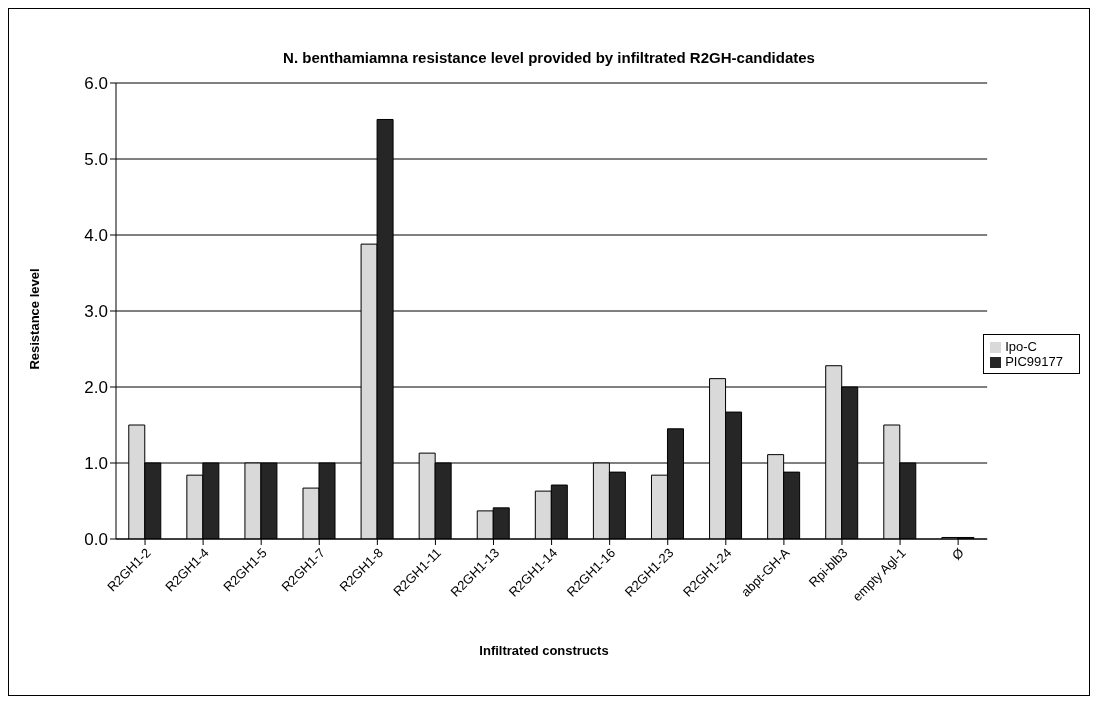  Describe the element at coordinates (549, 57) in the screenshot. I see `chart-title: N. benthamiamna resistance level provided by infiltrated R2GH-candidates` at that location.